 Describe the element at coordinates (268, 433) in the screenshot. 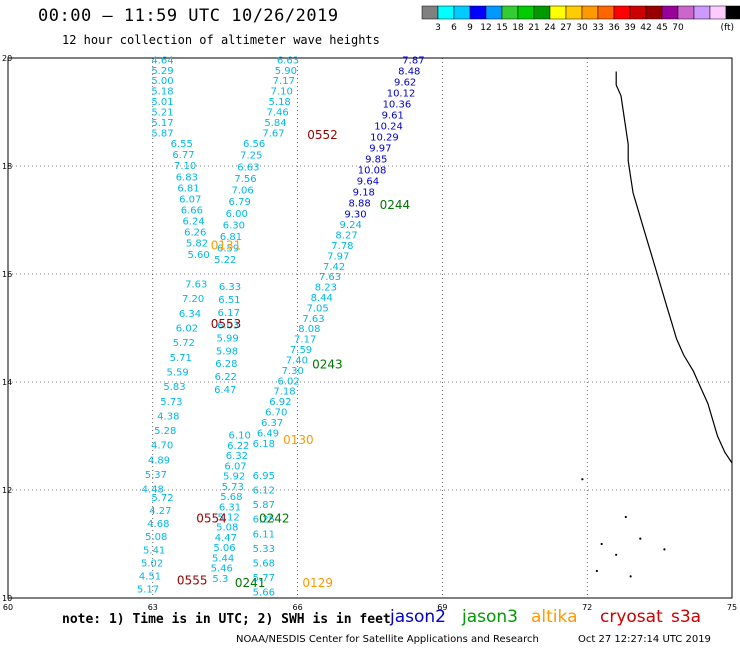

I see `swh-value-label: 6.49` at that location.